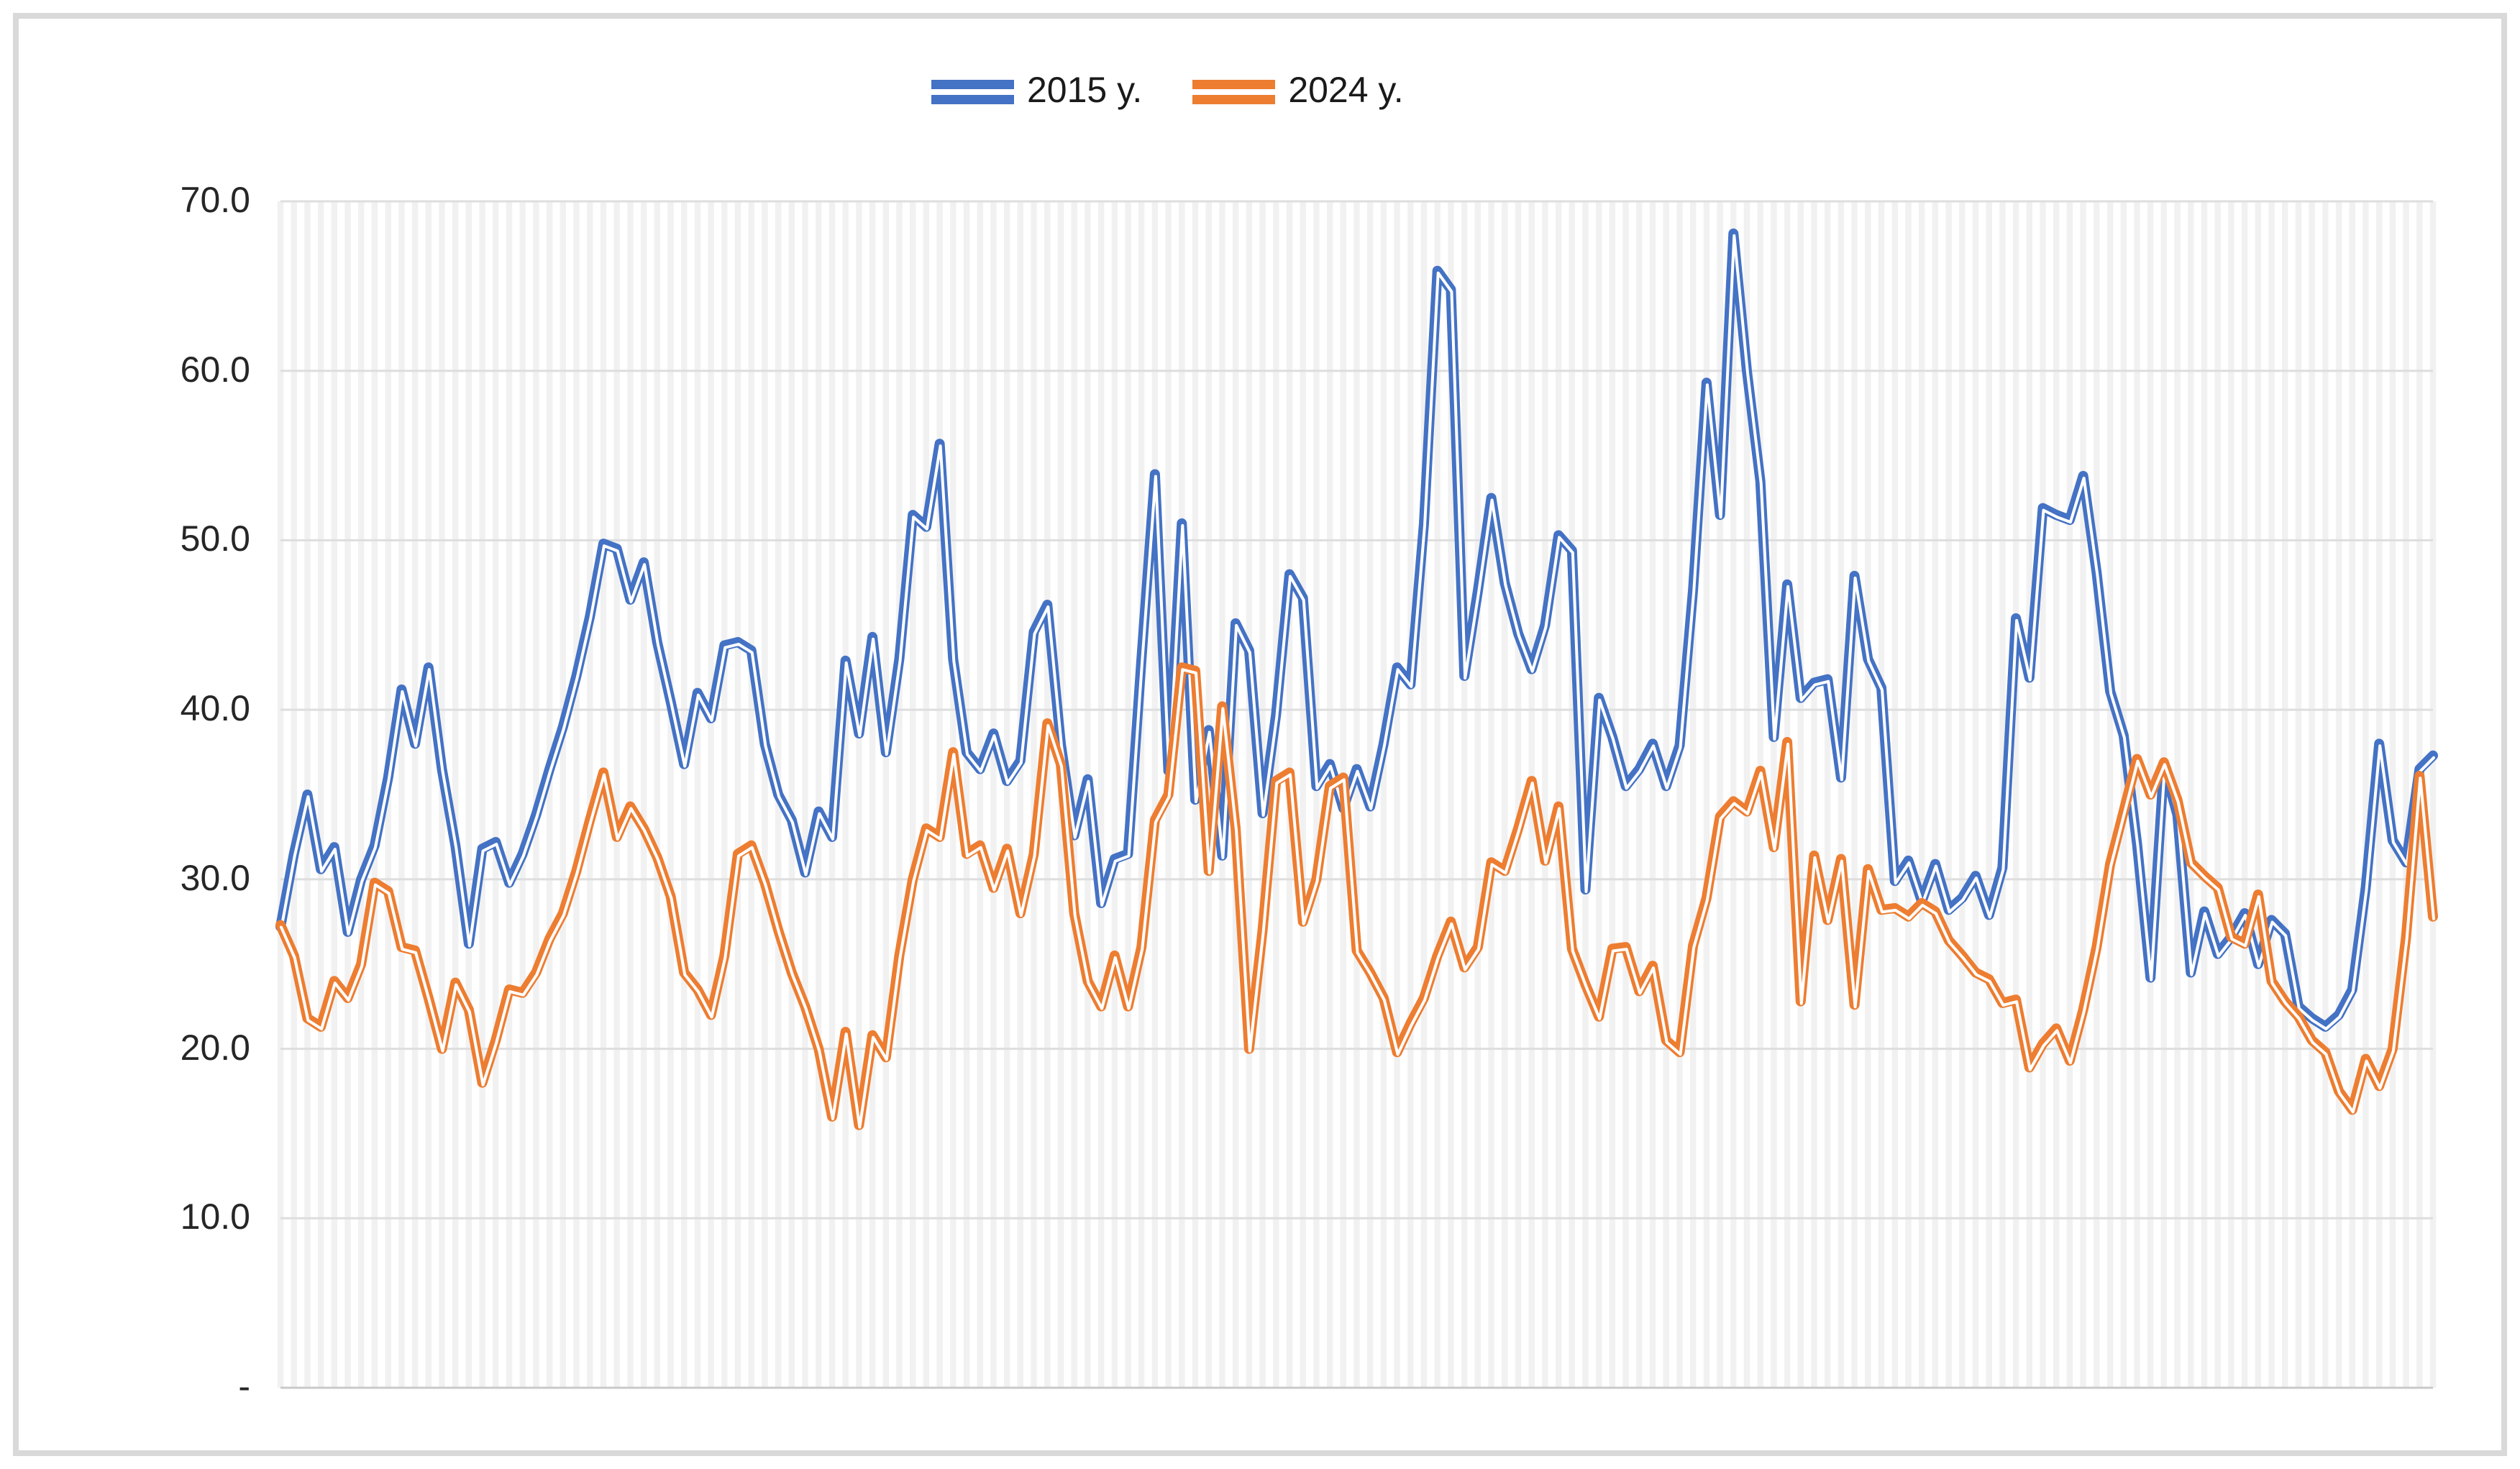 Image resolution: width=2520 pixels, height=1469 pixels. What do you see at coordinates (1234, 92) in the screenshot?
I see `legend-line-swatch-2024-y` at bounding box center [1234, 92].